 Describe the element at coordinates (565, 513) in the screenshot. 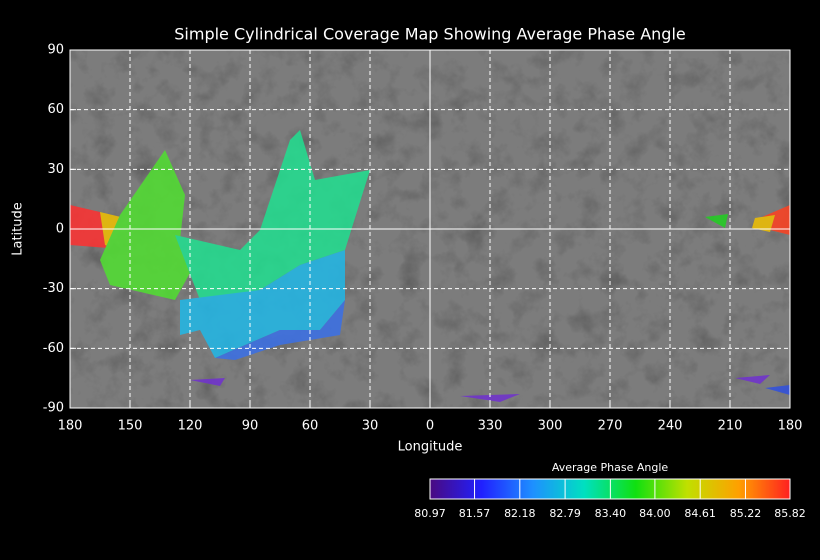

I see `colorbar-tick-label: 82.79` at that location.